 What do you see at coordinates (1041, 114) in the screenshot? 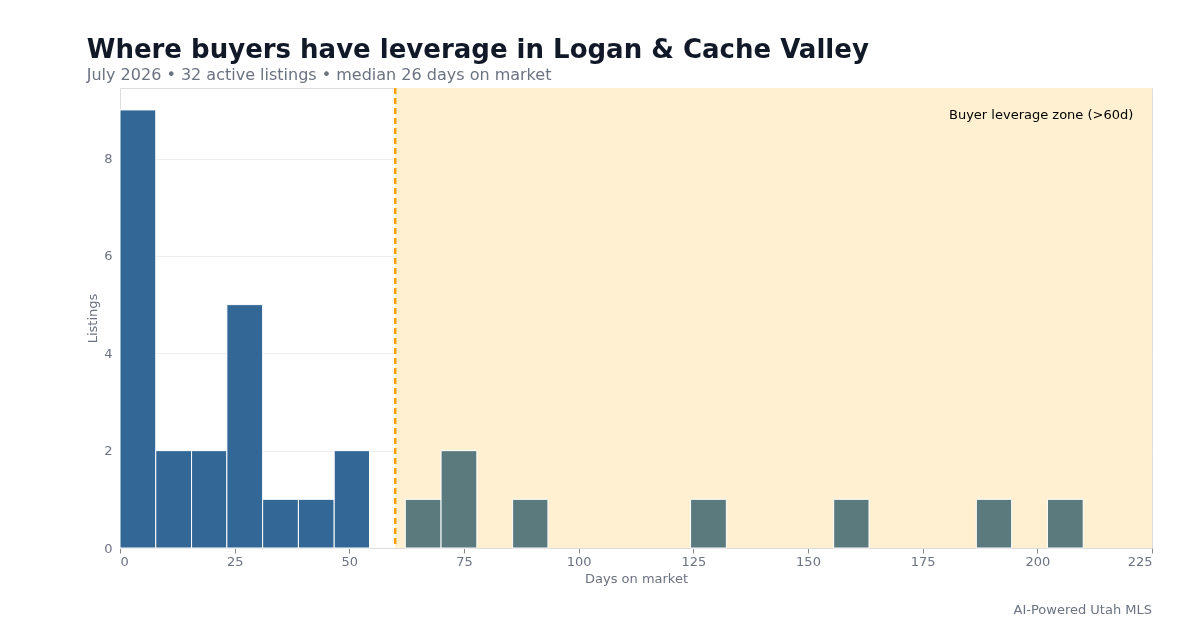
I see `band-label: Buyer leverage zone (>60d)` at bounding box center [1041, 114].